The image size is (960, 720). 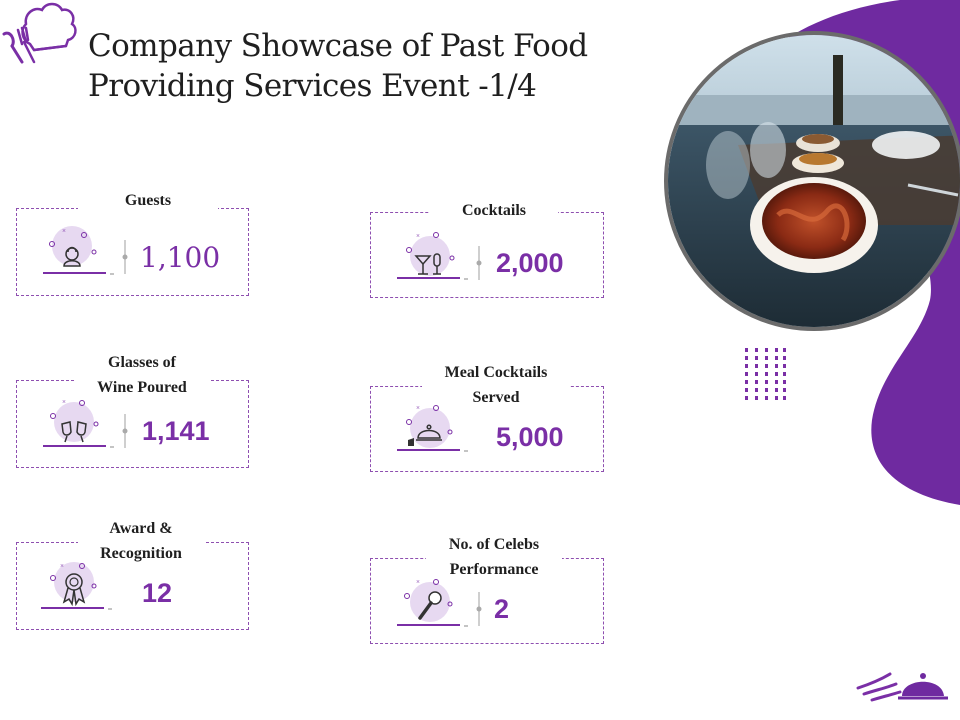 I want to click on stat-card-celebs: No. of Celebs Performance × 2, so click(x=487, y=588).